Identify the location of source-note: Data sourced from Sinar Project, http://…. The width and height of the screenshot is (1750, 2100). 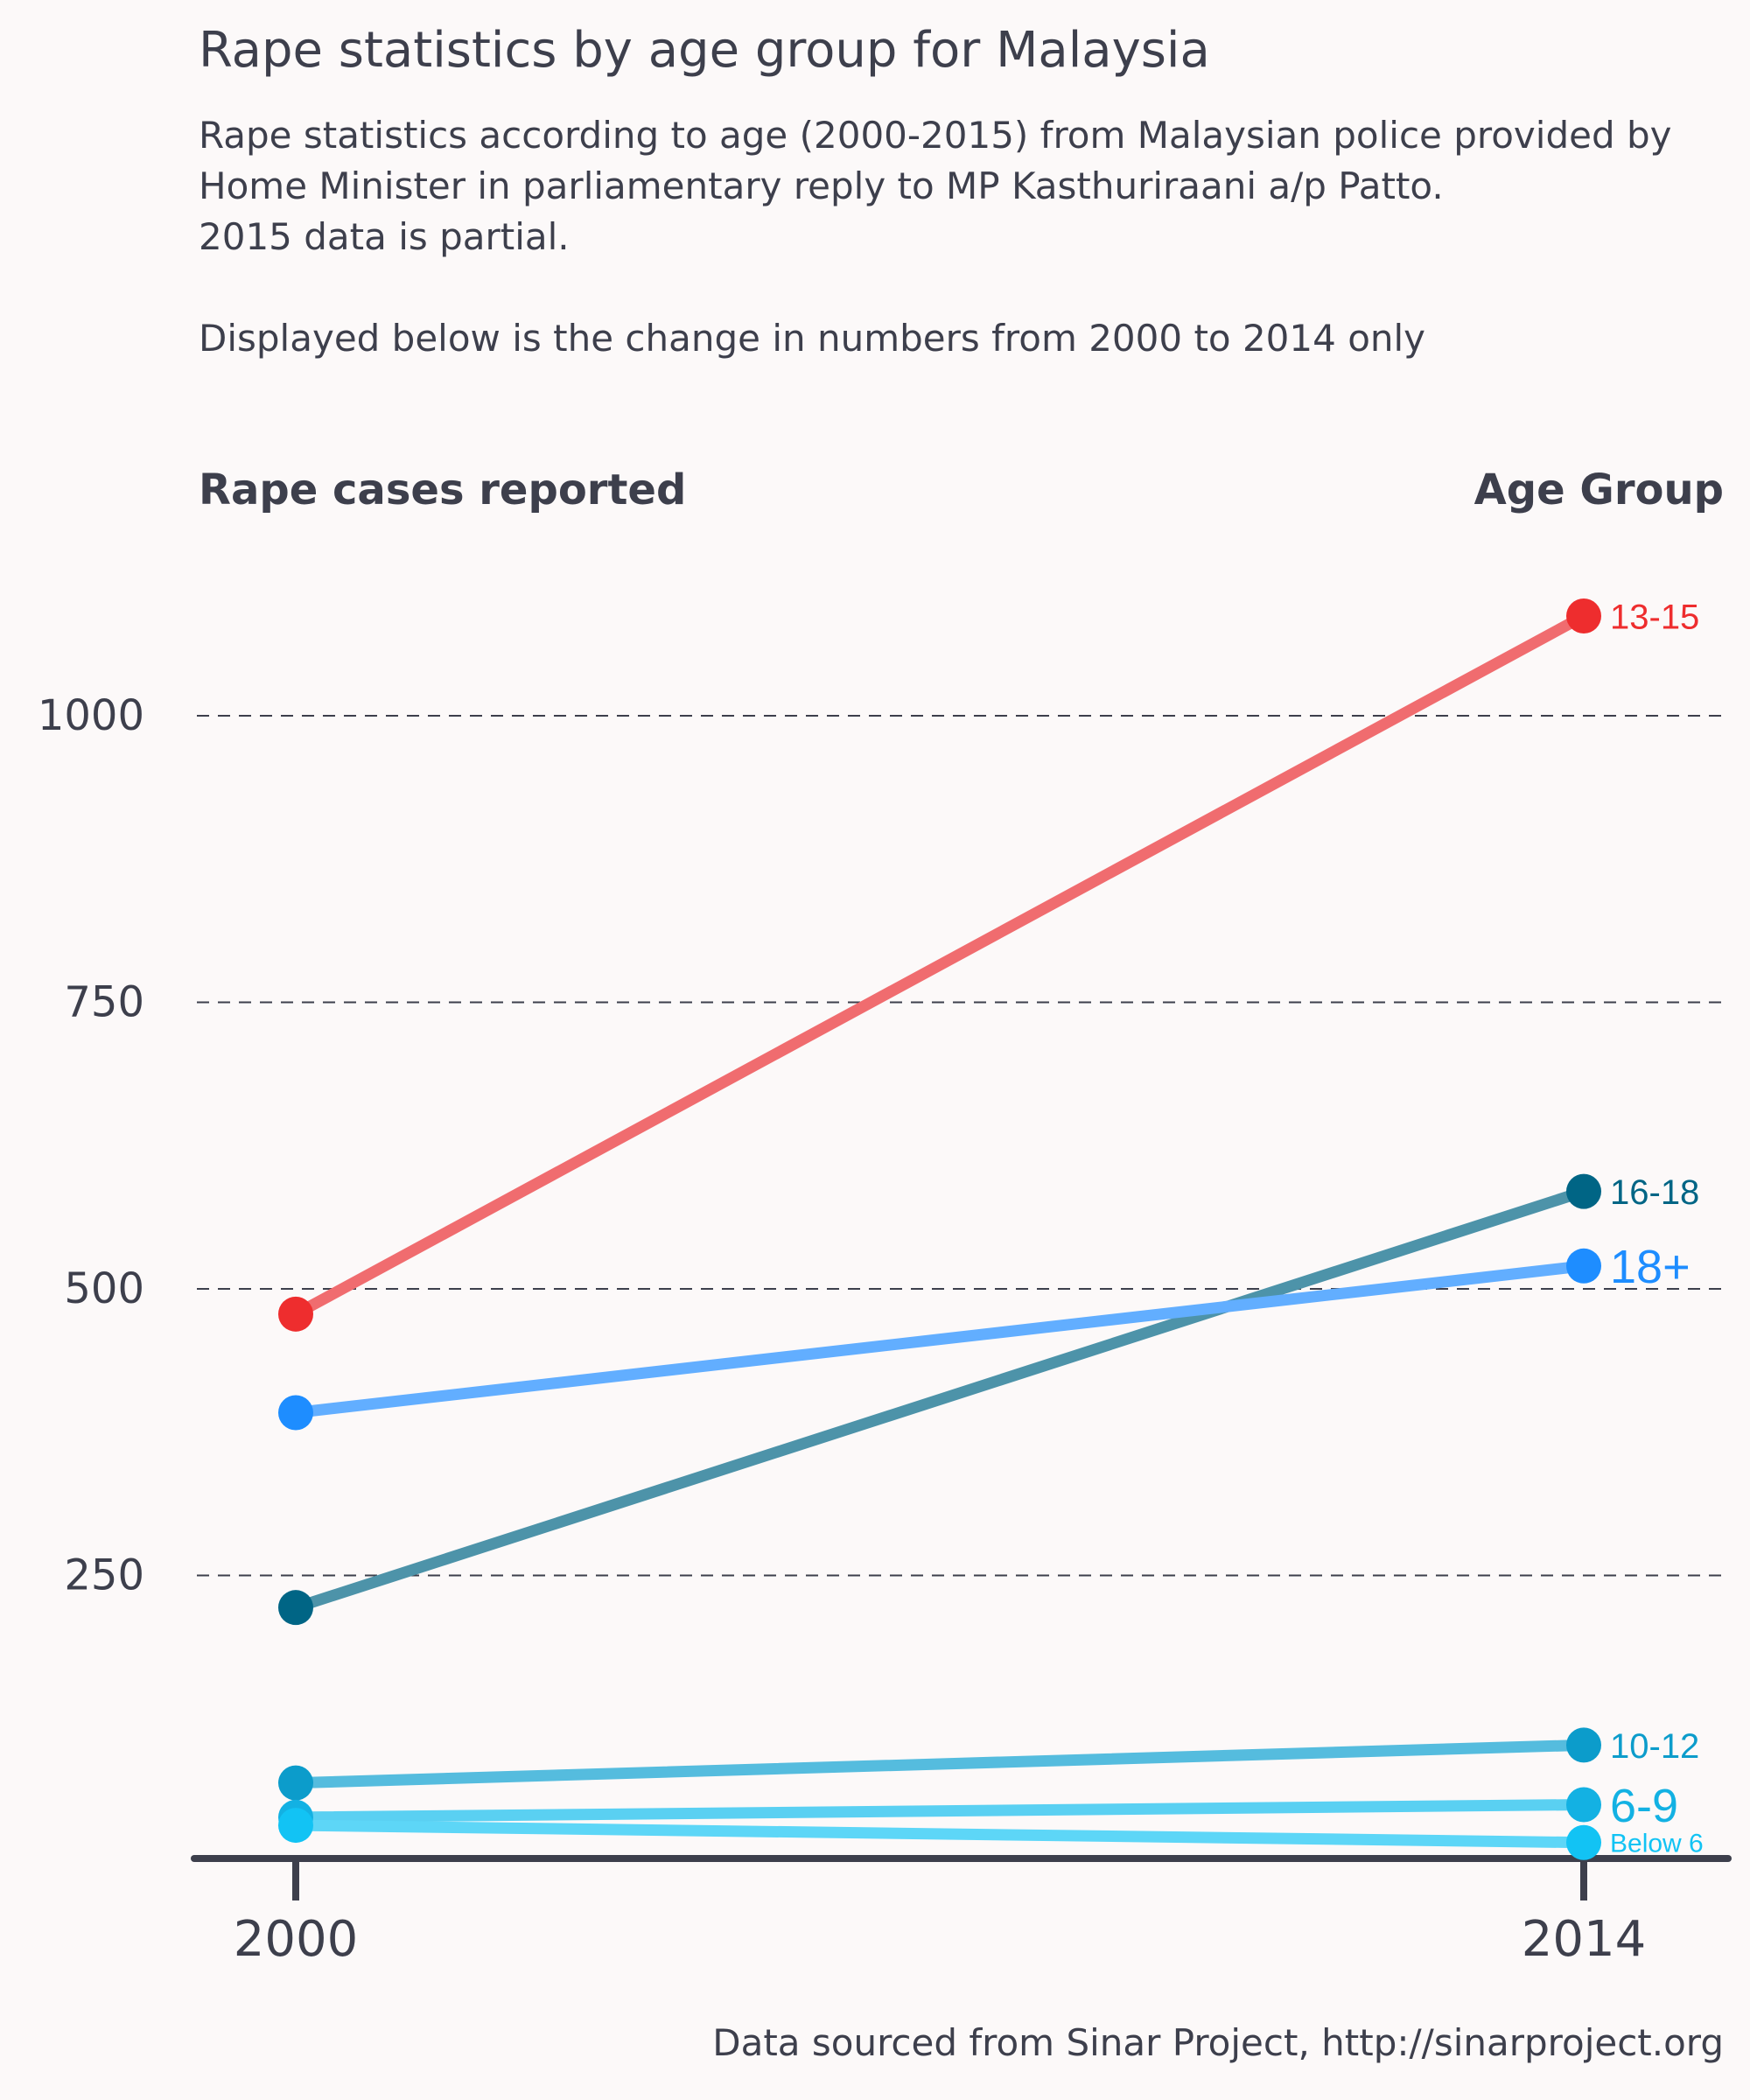
(1218, 2042).